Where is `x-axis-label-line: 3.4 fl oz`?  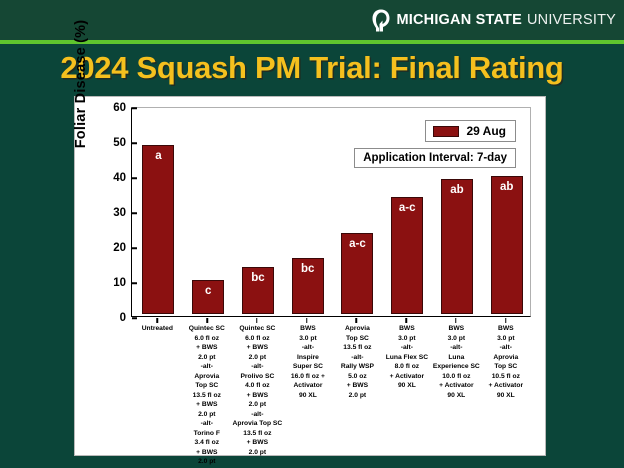
x-axis-label-line: 3.4 fl oz is located at coordinates (207, 443).